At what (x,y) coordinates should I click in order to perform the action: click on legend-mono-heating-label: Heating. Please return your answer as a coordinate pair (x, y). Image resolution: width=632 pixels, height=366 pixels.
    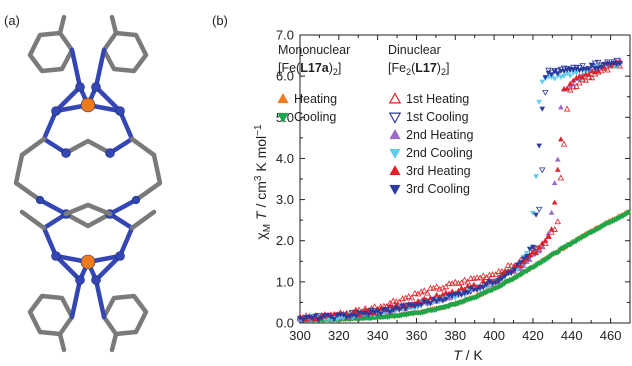
    Looking at the image, I should click on (315, 99).